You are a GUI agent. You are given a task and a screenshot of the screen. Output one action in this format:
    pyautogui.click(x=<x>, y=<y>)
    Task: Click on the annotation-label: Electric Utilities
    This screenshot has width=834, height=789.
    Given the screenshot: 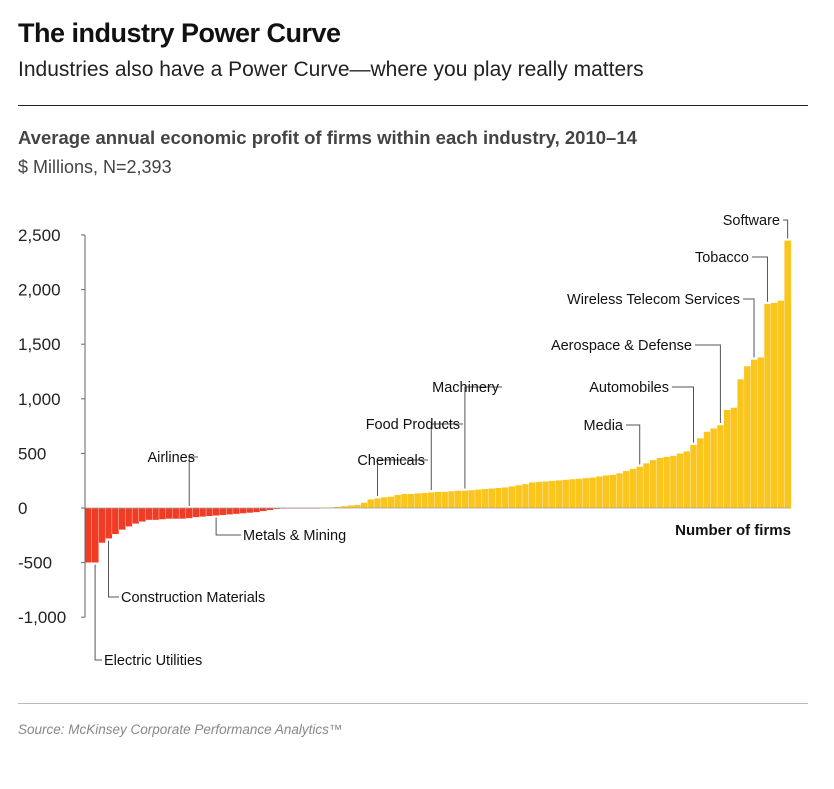 What is the action you would take?
    pyautogui.click(x=153, y=661)
    